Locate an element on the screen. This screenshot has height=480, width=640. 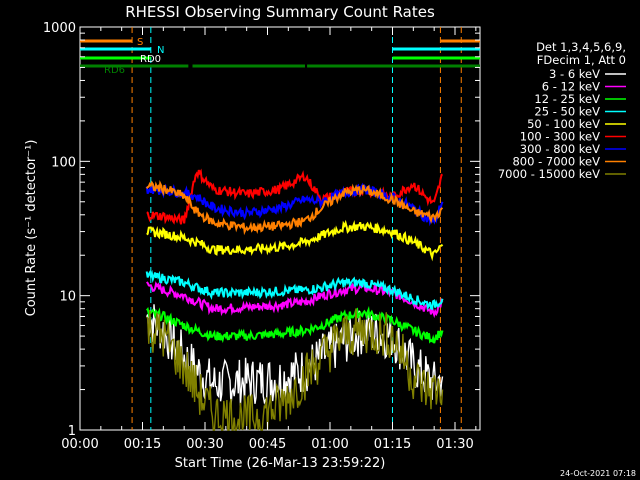
chart-title: RHESSI Observing Summary Count Rates is located at coordinates (280, 12).